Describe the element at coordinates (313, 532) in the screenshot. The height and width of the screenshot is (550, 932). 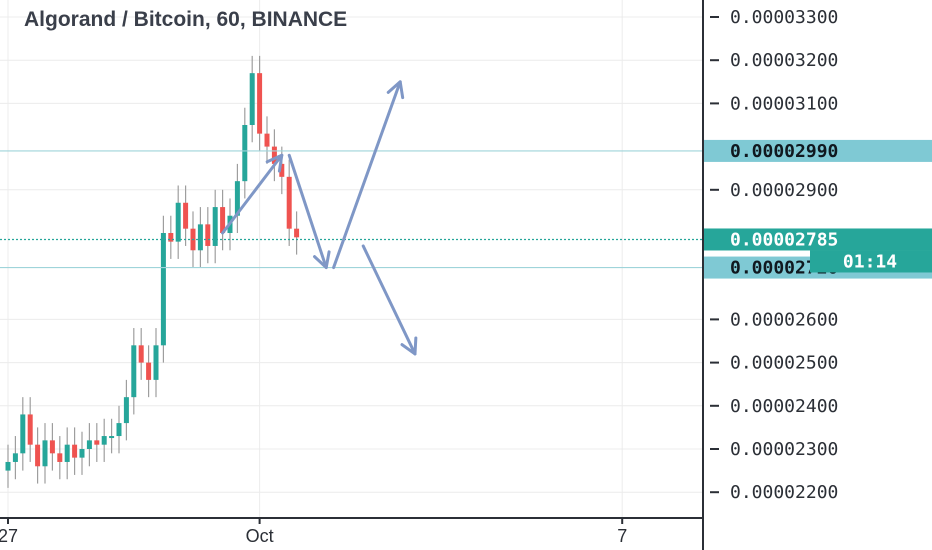
I see `x-axis-ticks: 27 Oct 7` at that location.